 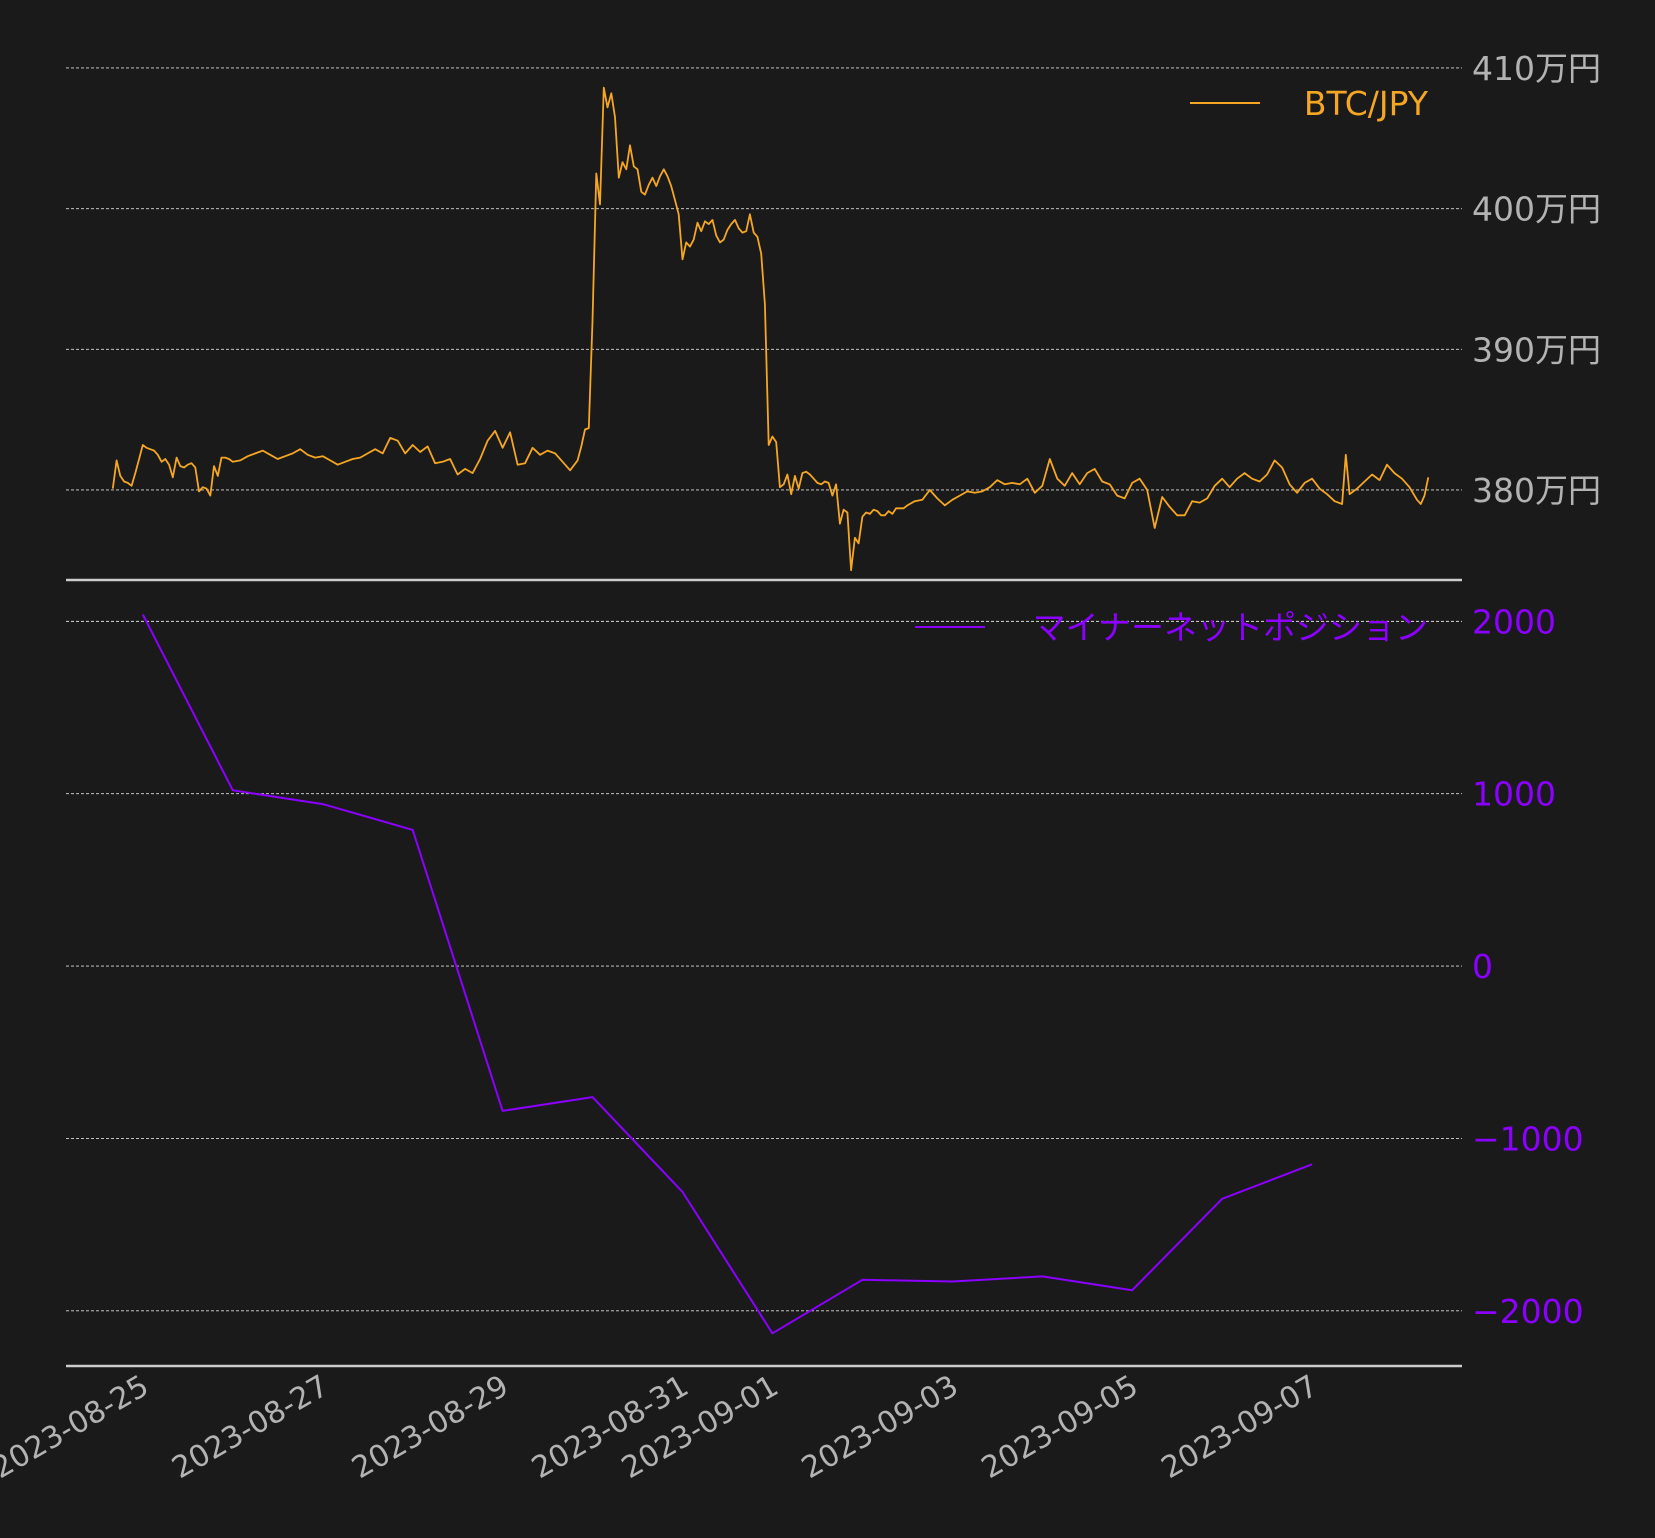 What do you see at coordinates (1536, 349) in the screenshot?
I see `y-tick-label: 390万円` at bounding box center [1536, 349].